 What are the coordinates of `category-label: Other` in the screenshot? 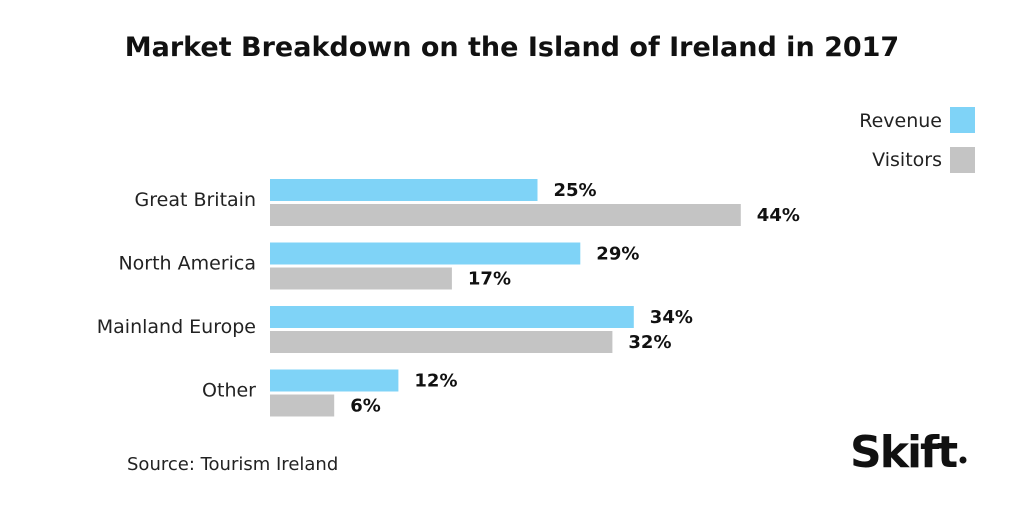 It's located at (229, 391).